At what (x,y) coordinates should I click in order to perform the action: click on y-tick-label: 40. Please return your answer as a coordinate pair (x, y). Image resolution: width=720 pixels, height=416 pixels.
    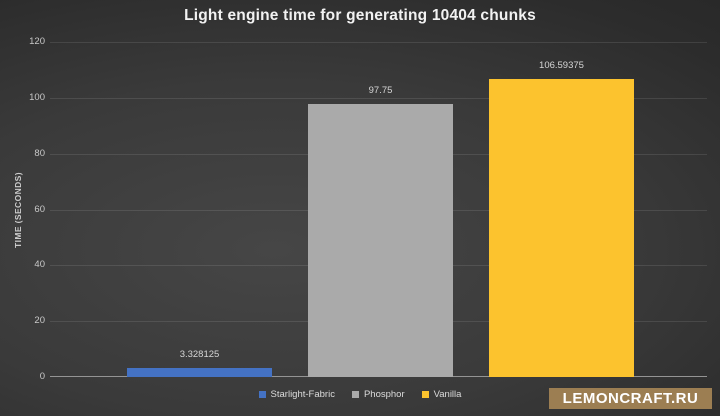
    Looking at the image, I should click on (39, 265).